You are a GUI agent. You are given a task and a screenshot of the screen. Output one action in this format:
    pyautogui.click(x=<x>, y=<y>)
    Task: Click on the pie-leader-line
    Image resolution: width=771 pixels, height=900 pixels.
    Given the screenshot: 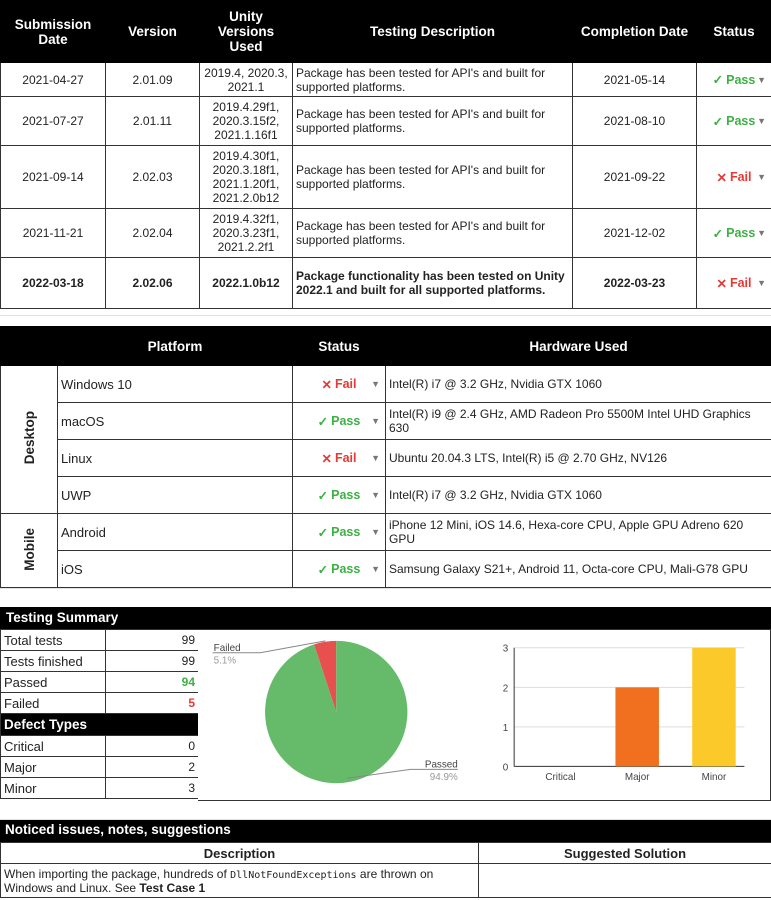 What is the action you would take?
    pyautogui.click(x=269, y=647)
    